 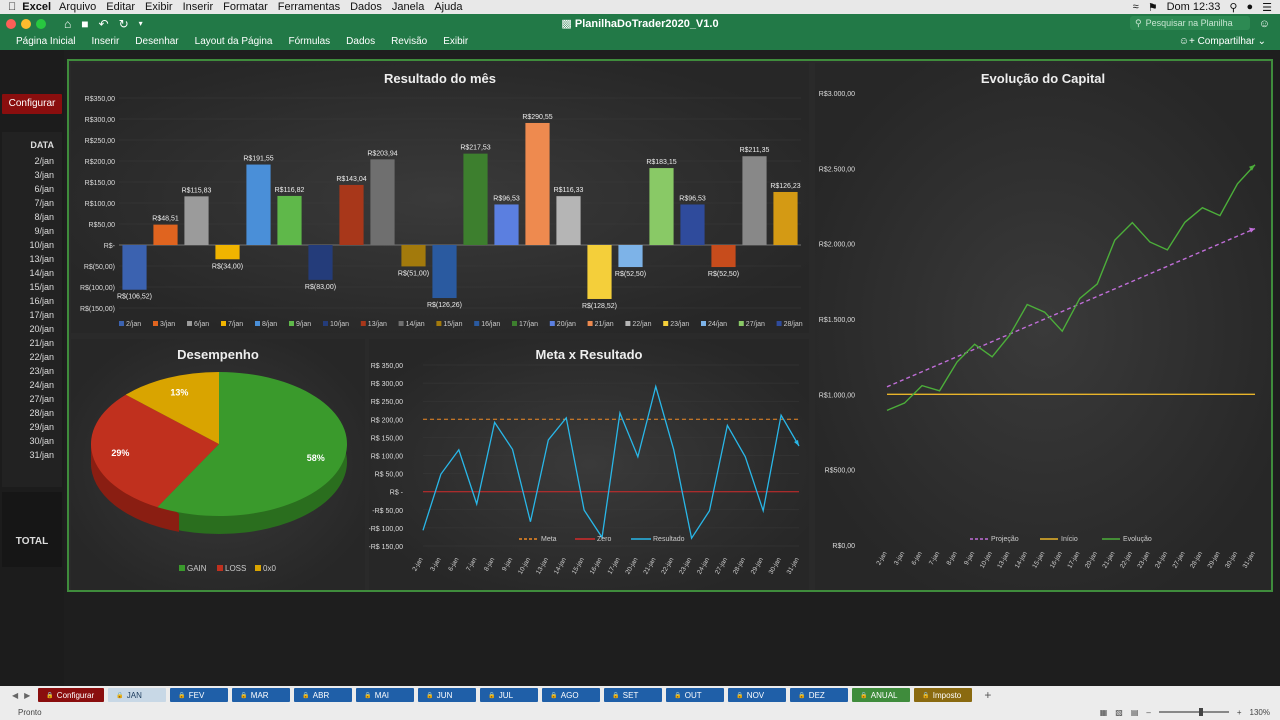 I want to click on add-sheet-button: +, so click(x=988, y=695).